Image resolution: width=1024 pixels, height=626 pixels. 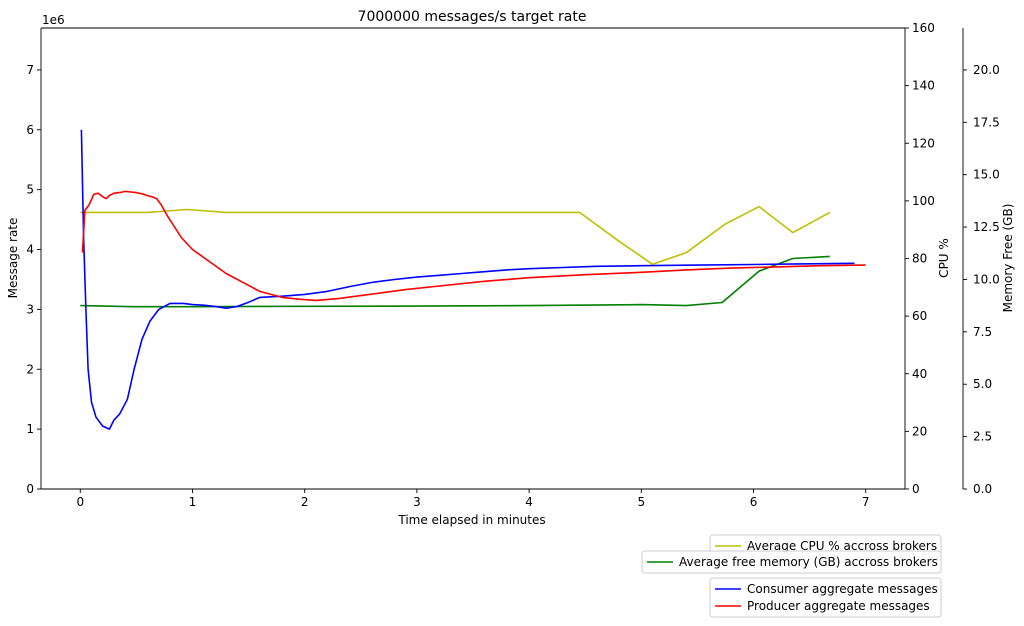 What do you see at coordinates (916, 489) in the screenshot?
I see `y2-tick-label: 0` at bounding box center [916, 489].